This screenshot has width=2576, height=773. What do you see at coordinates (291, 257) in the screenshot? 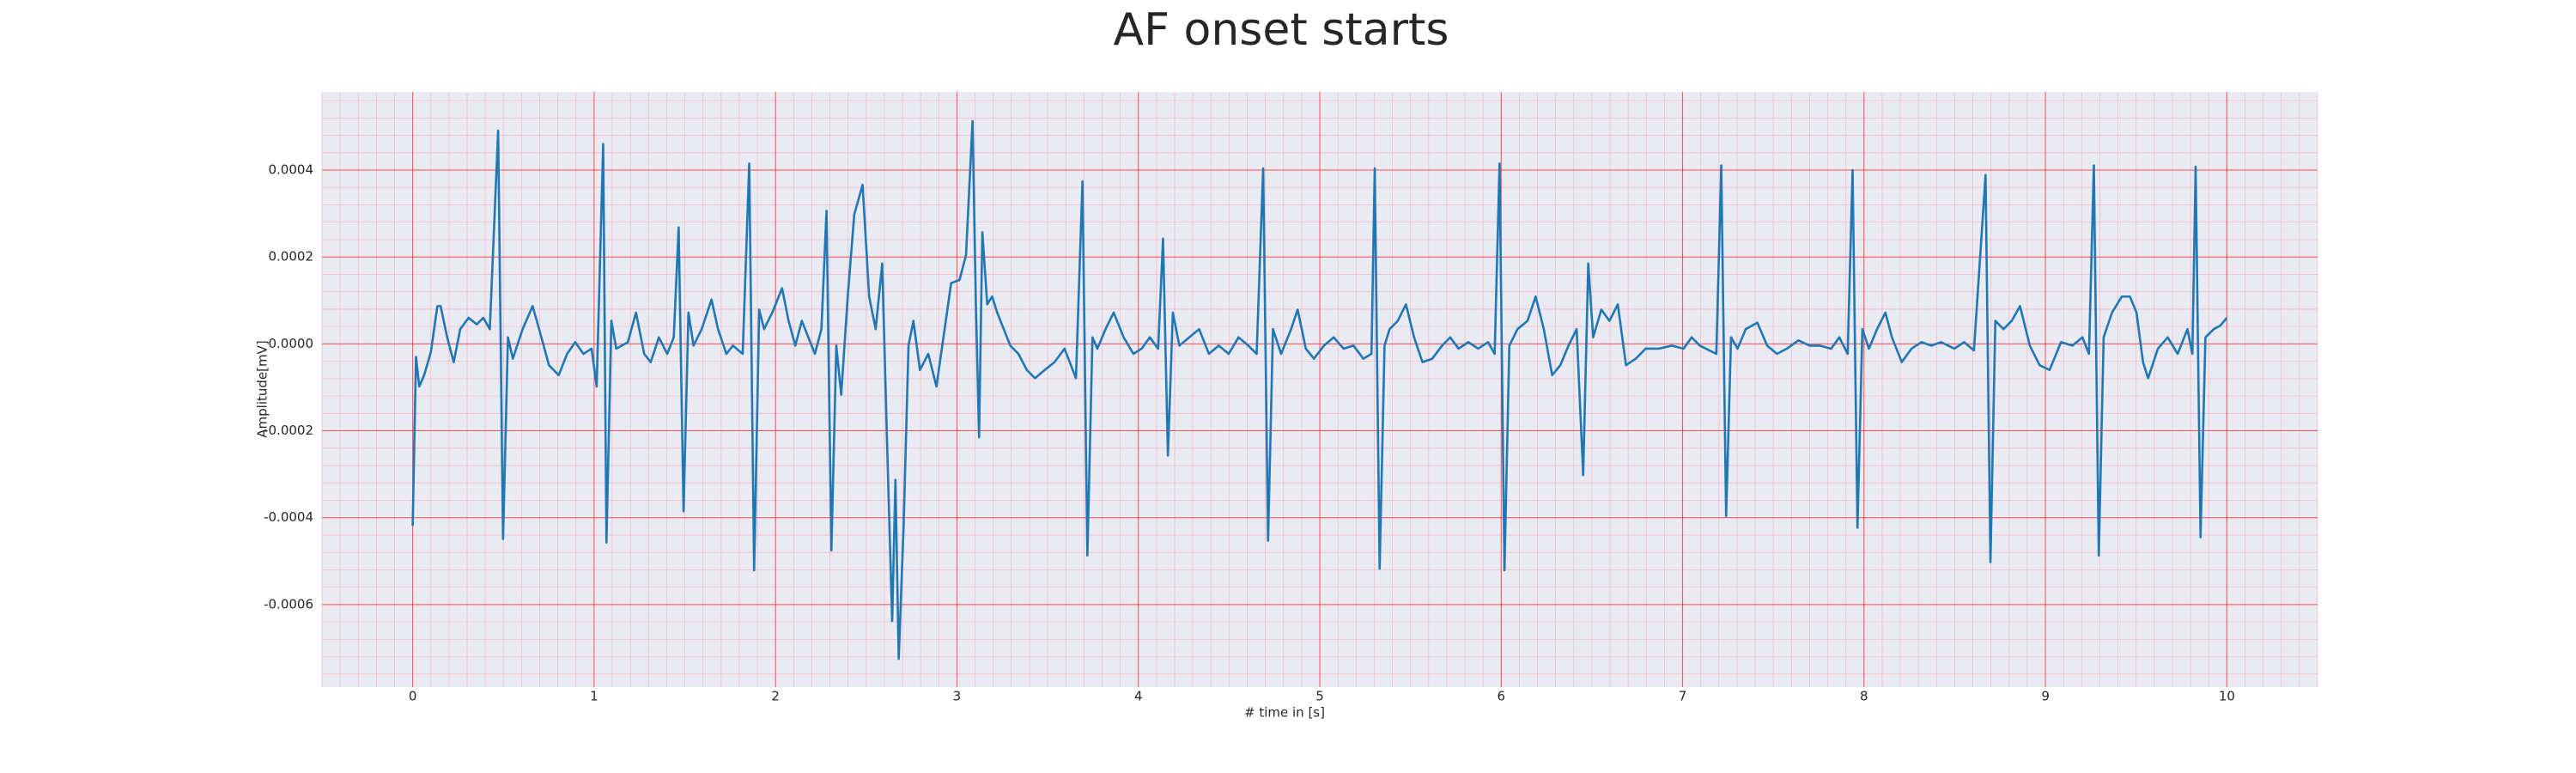
I see `y-tick-label: 0.0002` at bounding box center [291, 257].